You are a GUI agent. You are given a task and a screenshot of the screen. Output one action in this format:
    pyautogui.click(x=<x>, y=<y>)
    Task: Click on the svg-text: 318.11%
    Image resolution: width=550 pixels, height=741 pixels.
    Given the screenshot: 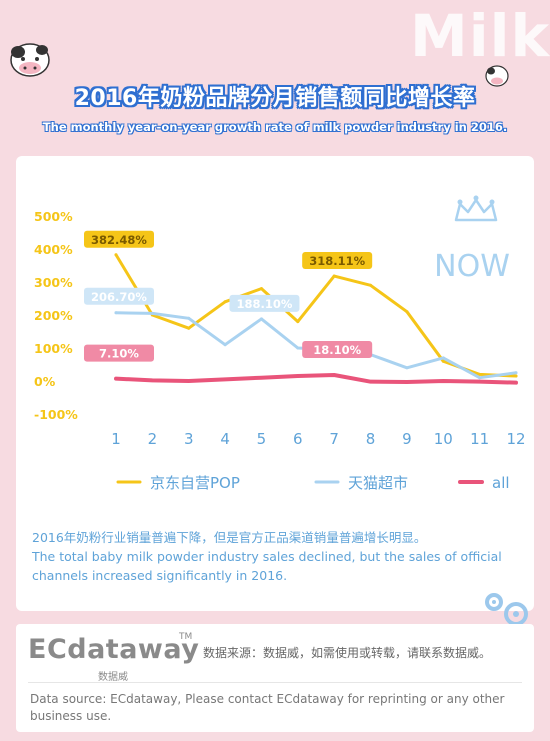 What is the action you would take?
    pyautogui.click(x=337, y=261)
    